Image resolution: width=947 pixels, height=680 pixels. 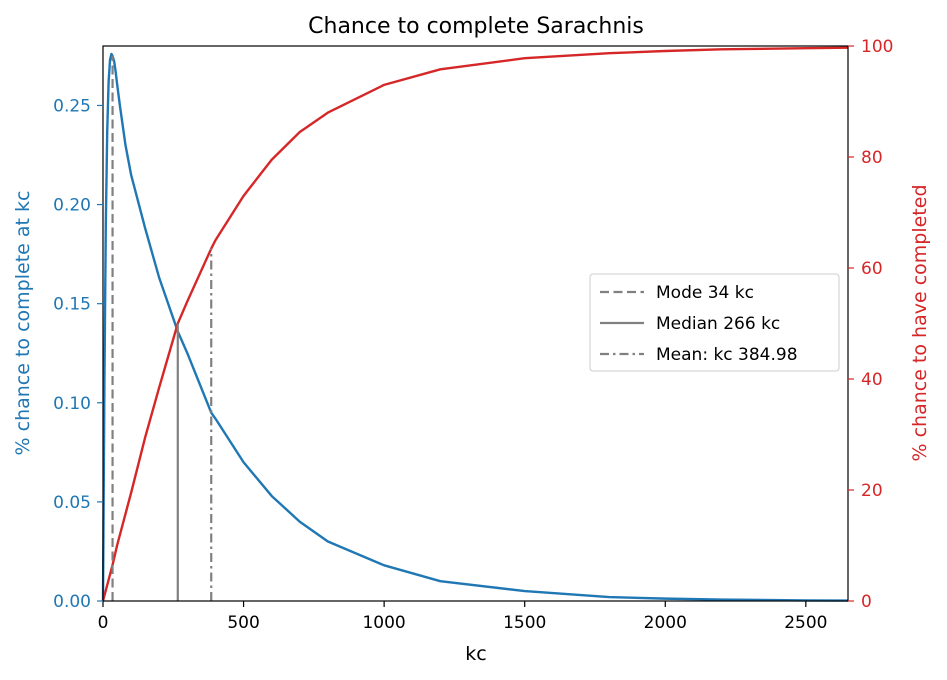 I want to click on y-axis-right: 0 20 40 60 80 100, so click(x=870, y=324).